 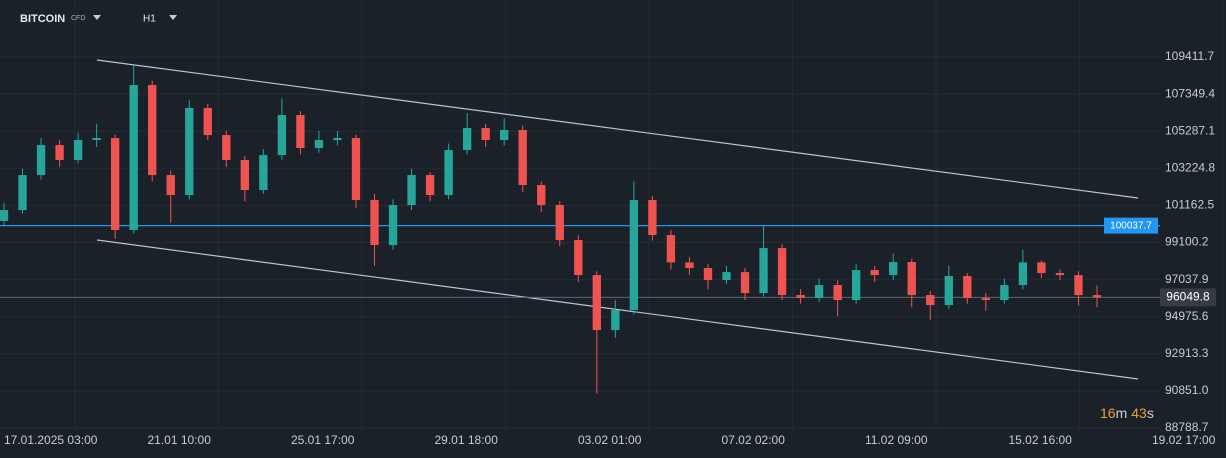 I want to click on x-tick-label: 15.02 16:00, so click(x=1041, y=440).